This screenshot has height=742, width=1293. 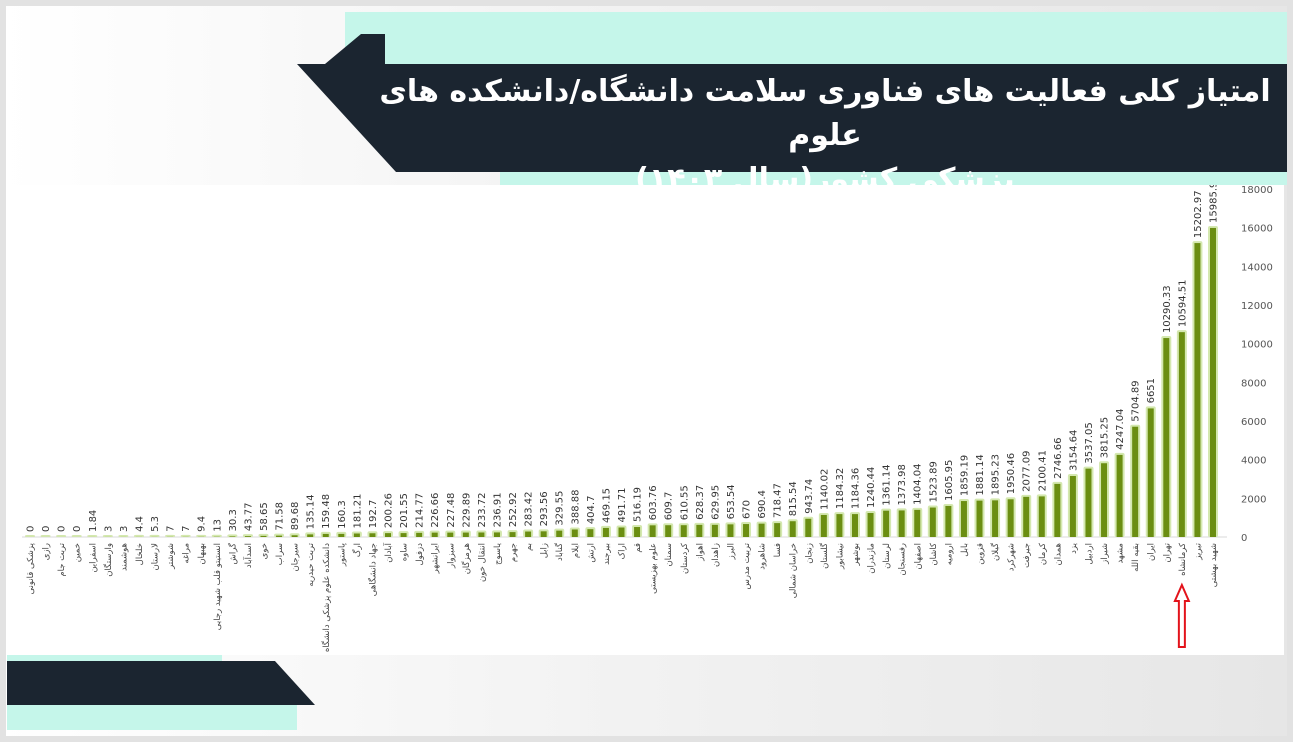 I want to click on category-label: مراغه, so click(x=187, y=553).